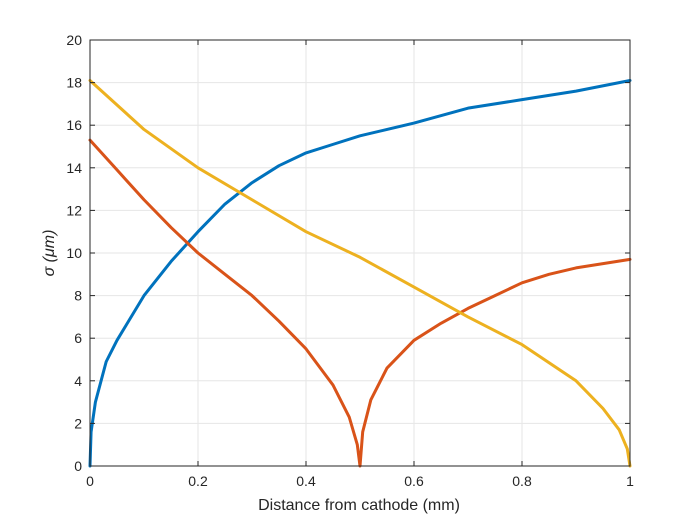  What do you see at coordinates (49, 253) in the screenshot?
I see `y-axis-label: σ (μm)` at bounding box center [49, 253].